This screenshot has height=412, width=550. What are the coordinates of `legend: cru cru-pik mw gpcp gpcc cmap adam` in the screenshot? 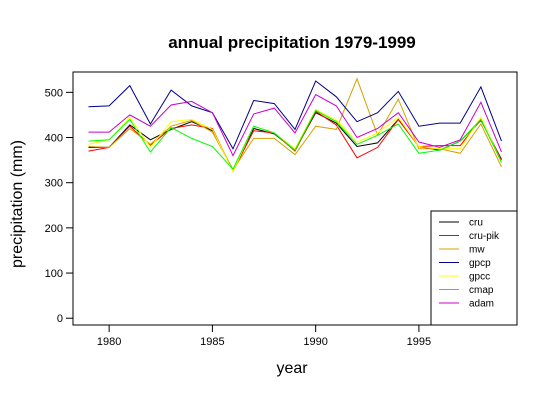 It's located at (474, 268).